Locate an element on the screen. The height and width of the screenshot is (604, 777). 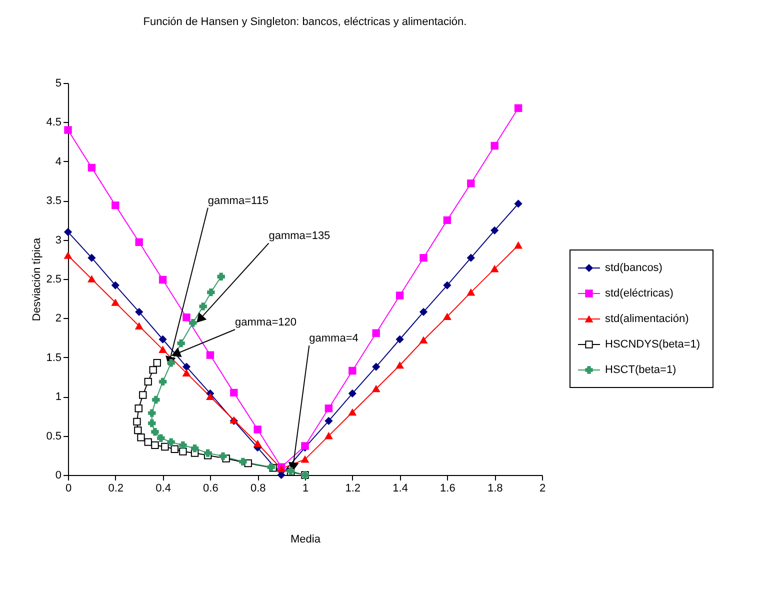
y-tick-label: 2.5 is located at coordinates (54, 280).